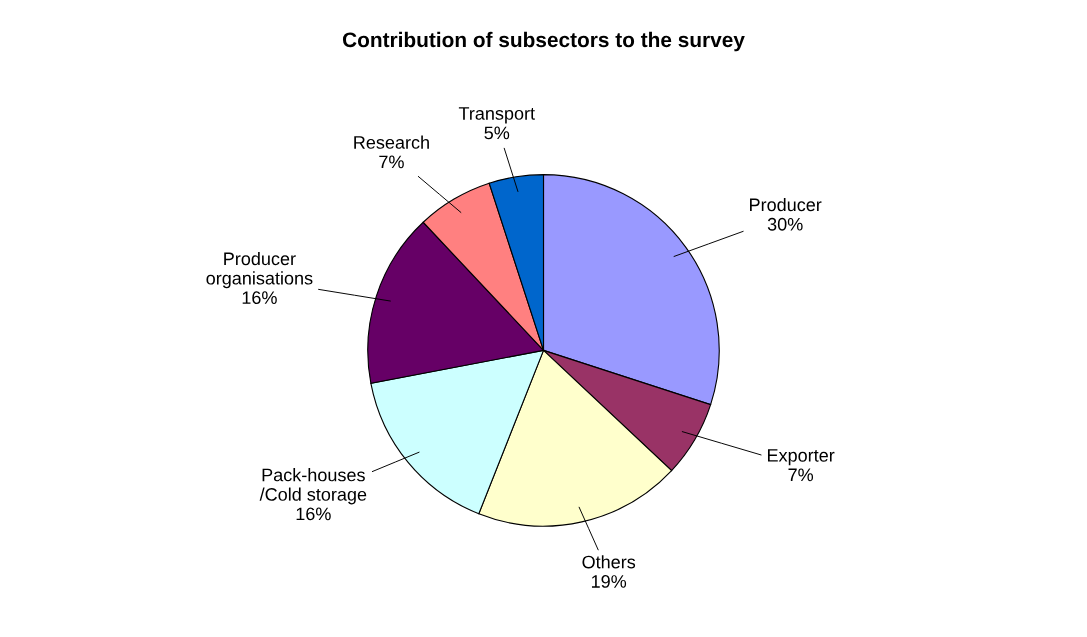  Describe the element at coordinates (609, 562) in the screenshot. I see `slice-label: Others` at that location.